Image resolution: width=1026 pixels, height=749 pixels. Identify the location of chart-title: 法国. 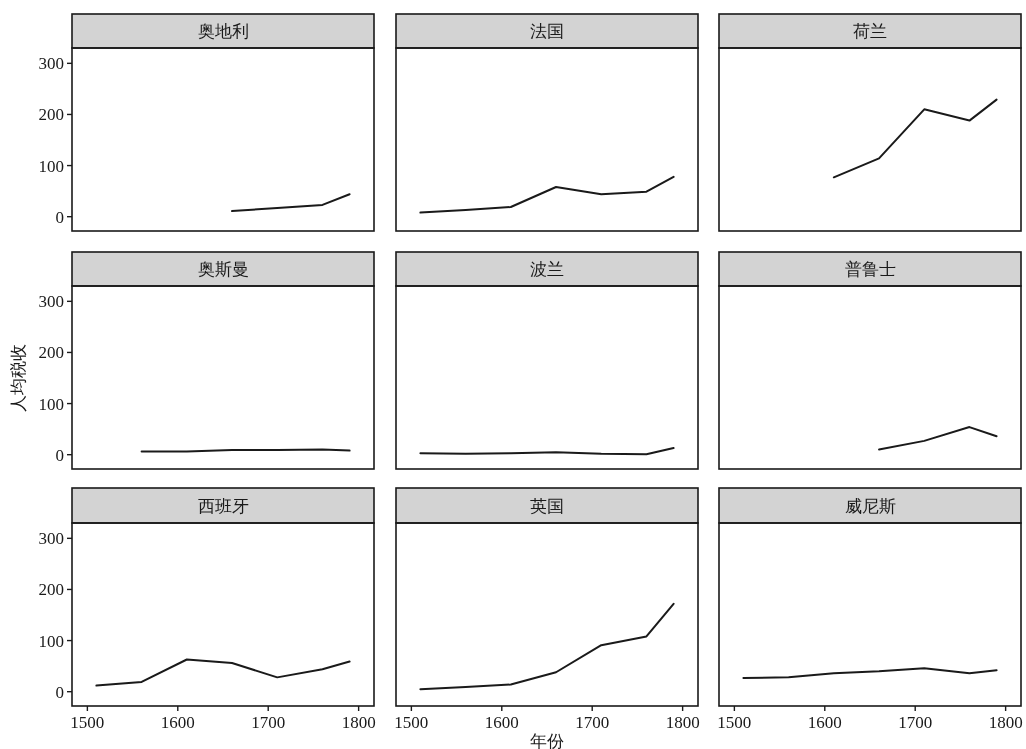
(547, 31).